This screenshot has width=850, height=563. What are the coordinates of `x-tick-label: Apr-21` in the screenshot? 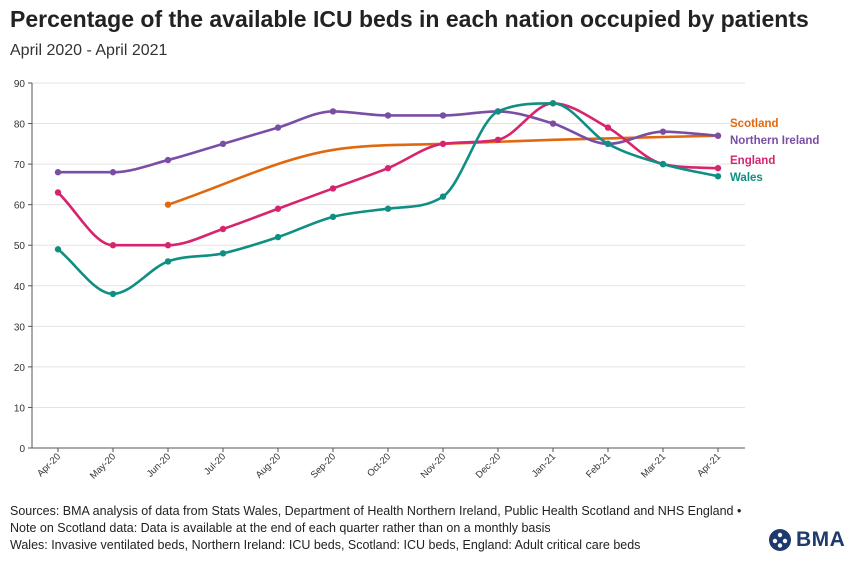 It's located at (709, 465).